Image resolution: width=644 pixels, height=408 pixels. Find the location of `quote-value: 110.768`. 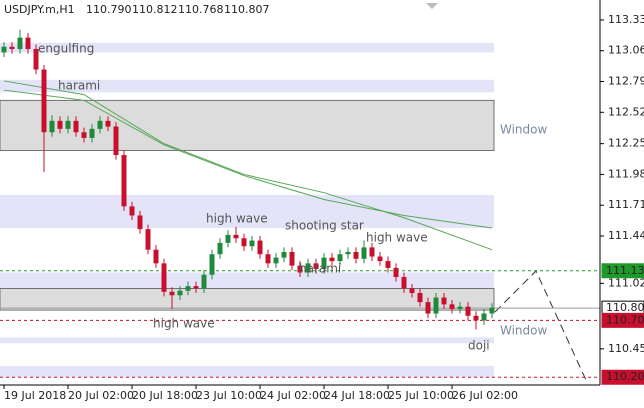

quote-value: 110.768 is located at coordinates (201, 9).